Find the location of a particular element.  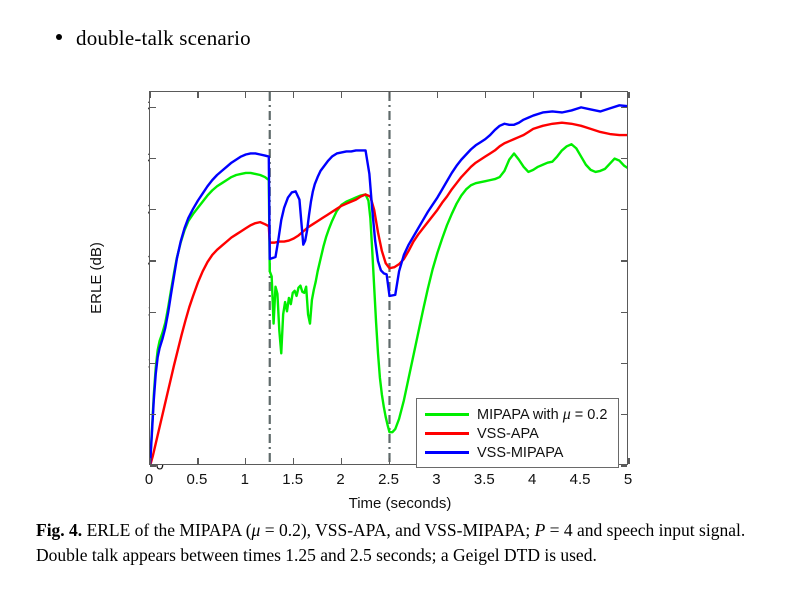

bullet-heading: double-talk scenario is located at coordinates (153, 38).